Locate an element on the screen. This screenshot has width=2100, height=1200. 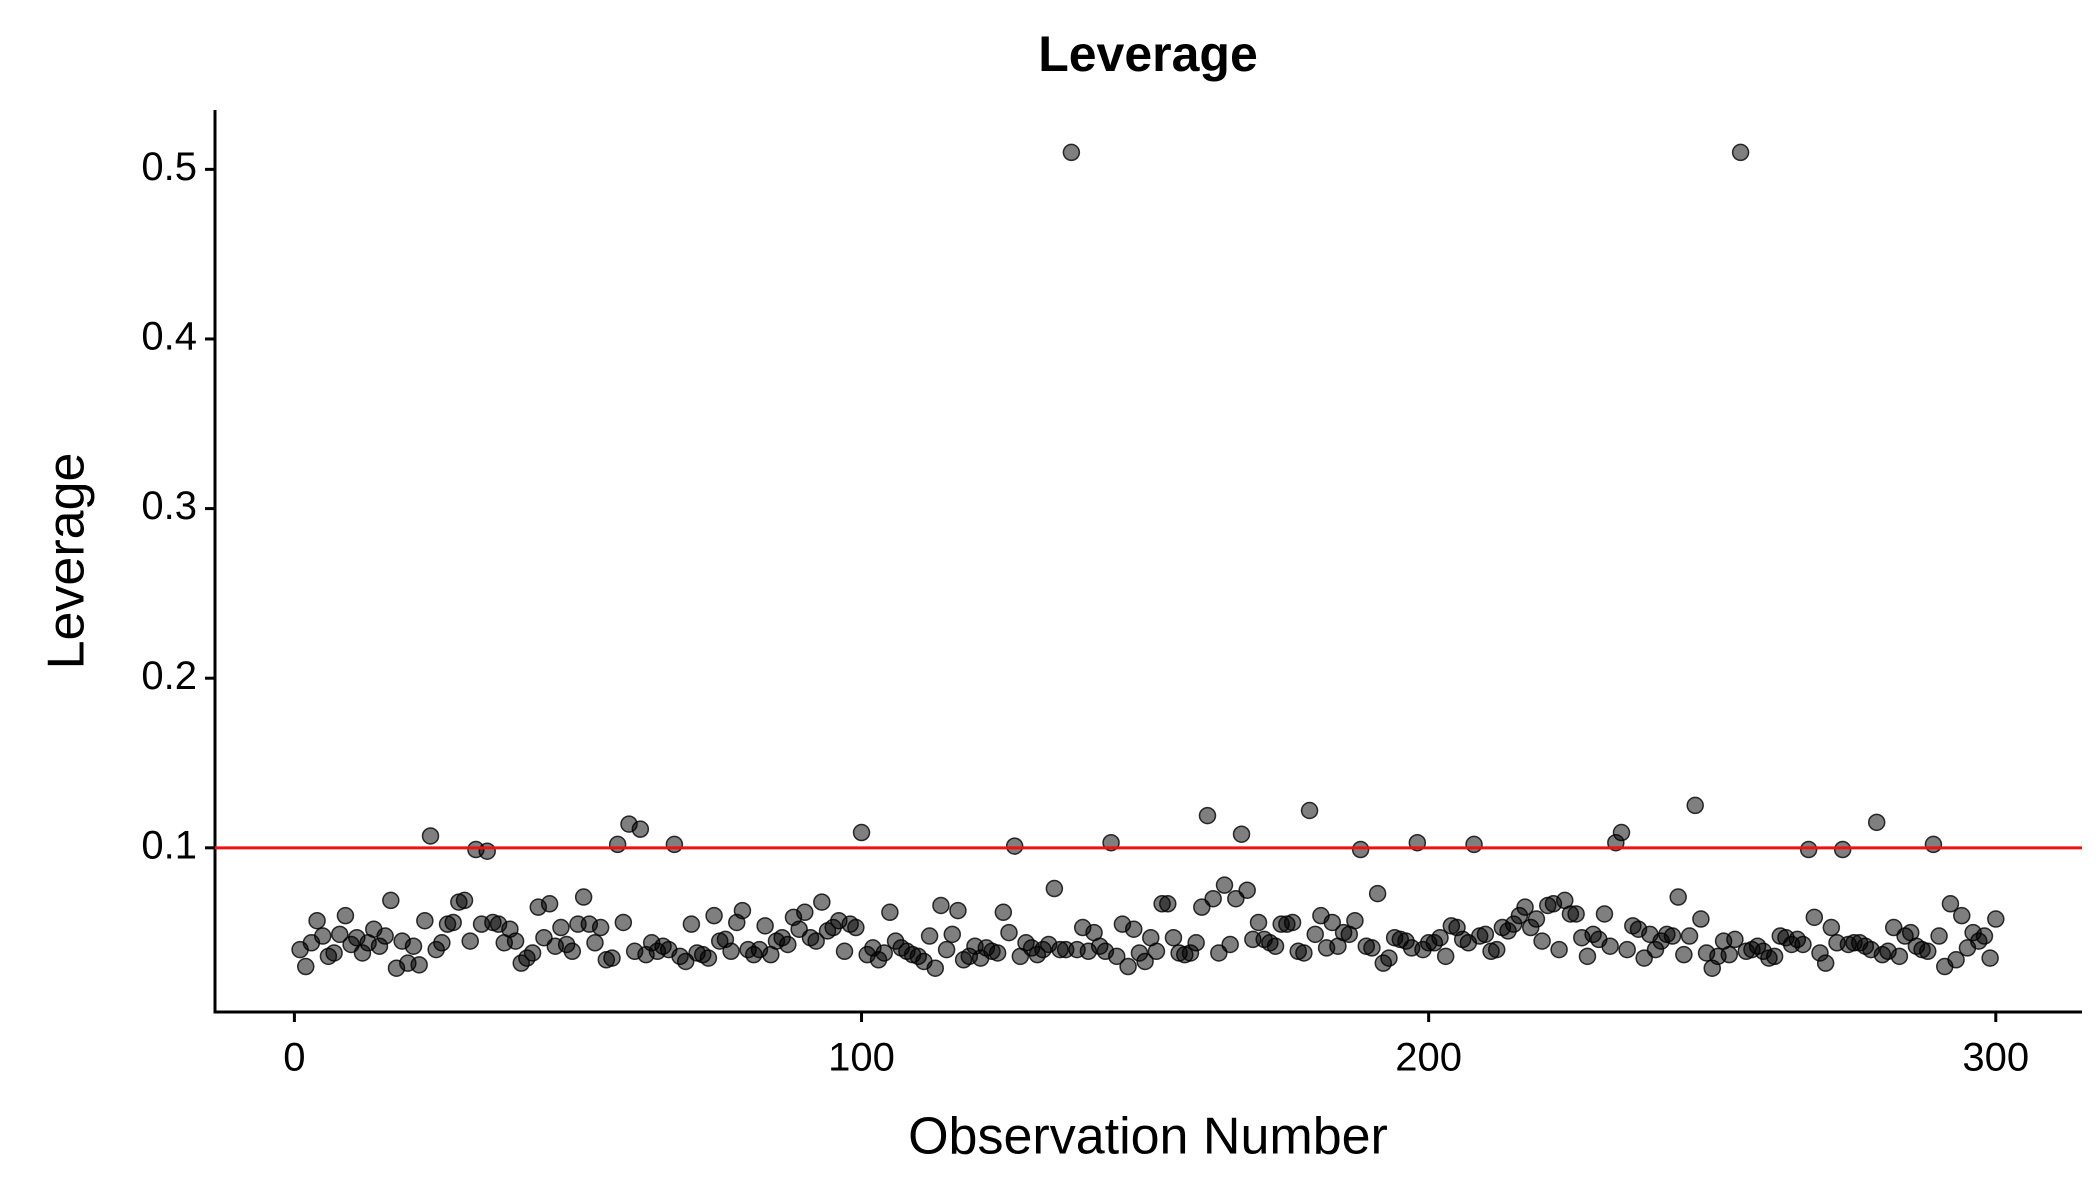
x-tick-label: 0 is located at coordinates (294, 1058).